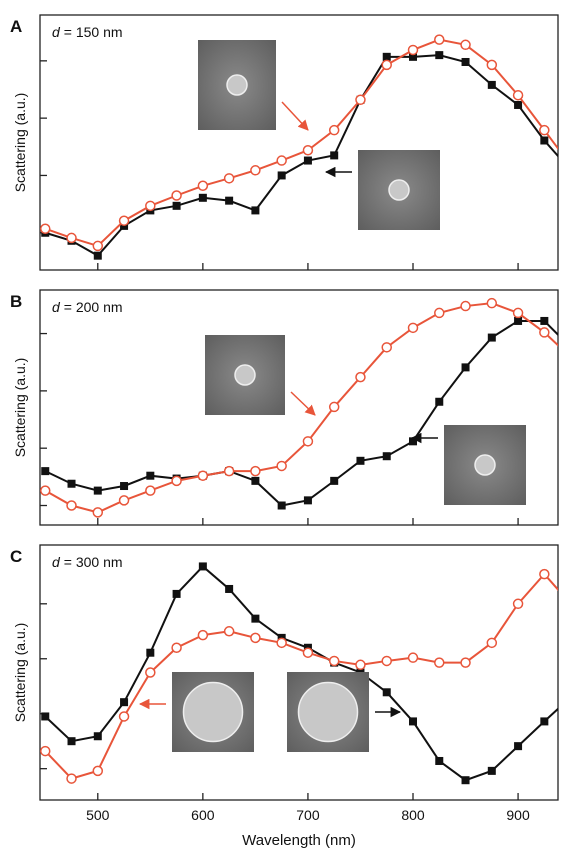 This screenshot has height=864, width=562. What do you see at coordinates (518, 815) in the screenshot?
I see `x-tick-label: 900` at bounding box center [518, 815].